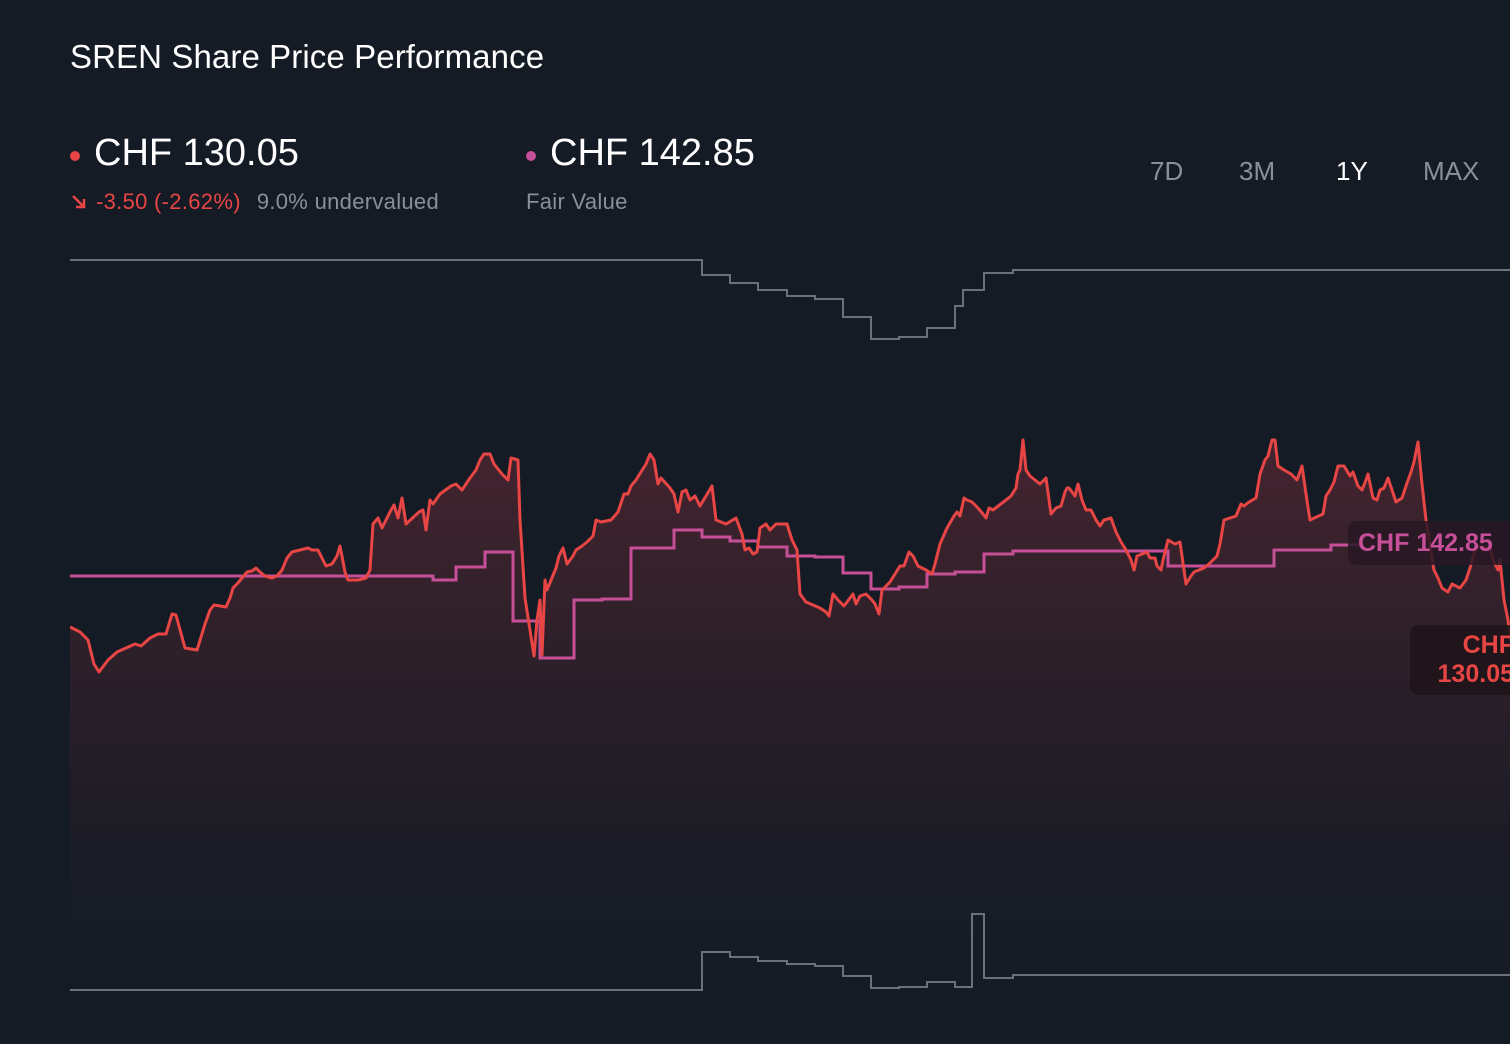 Image resolution: width=1510 pixels, height=1044 pixels. Describe the element at coordinates (1451, 171) in the screenshot. I see `tab-max: MAX` at that location.